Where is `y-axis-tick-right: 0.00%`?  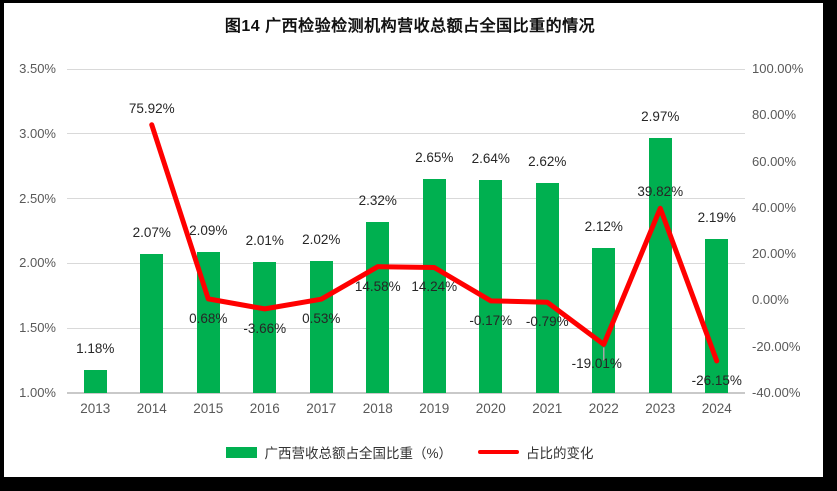
y-axis-tick-right: 0.00% is located at coordinates (770, 300).